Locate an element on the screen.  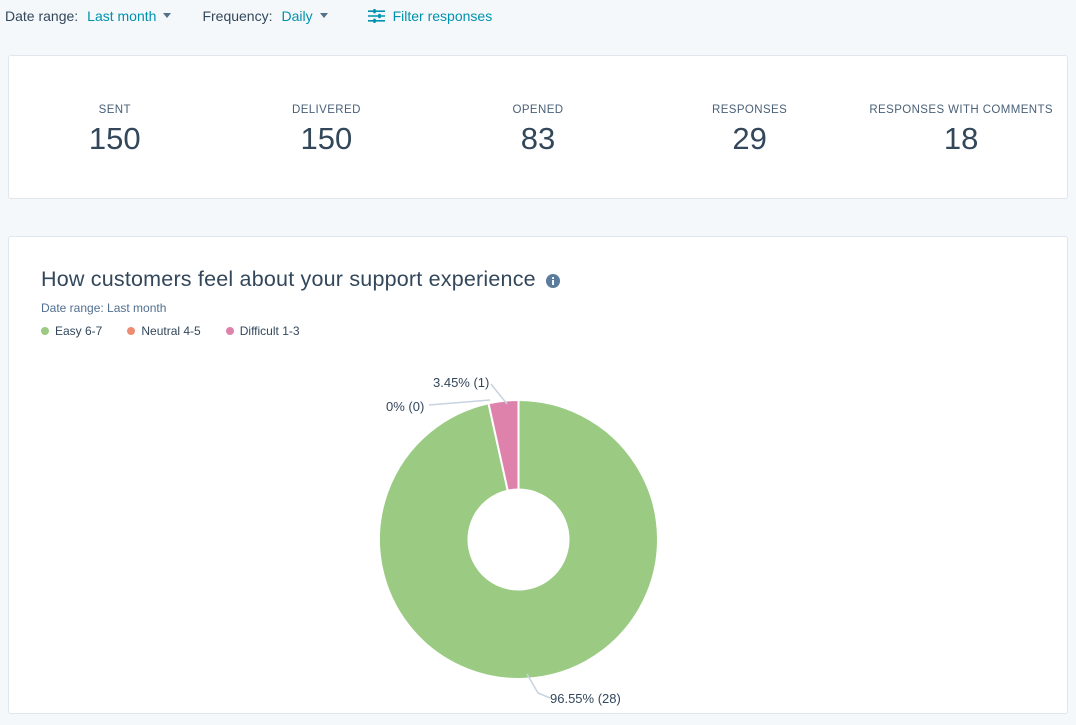
stat-value: 18 is located at coordinates (961, 138).